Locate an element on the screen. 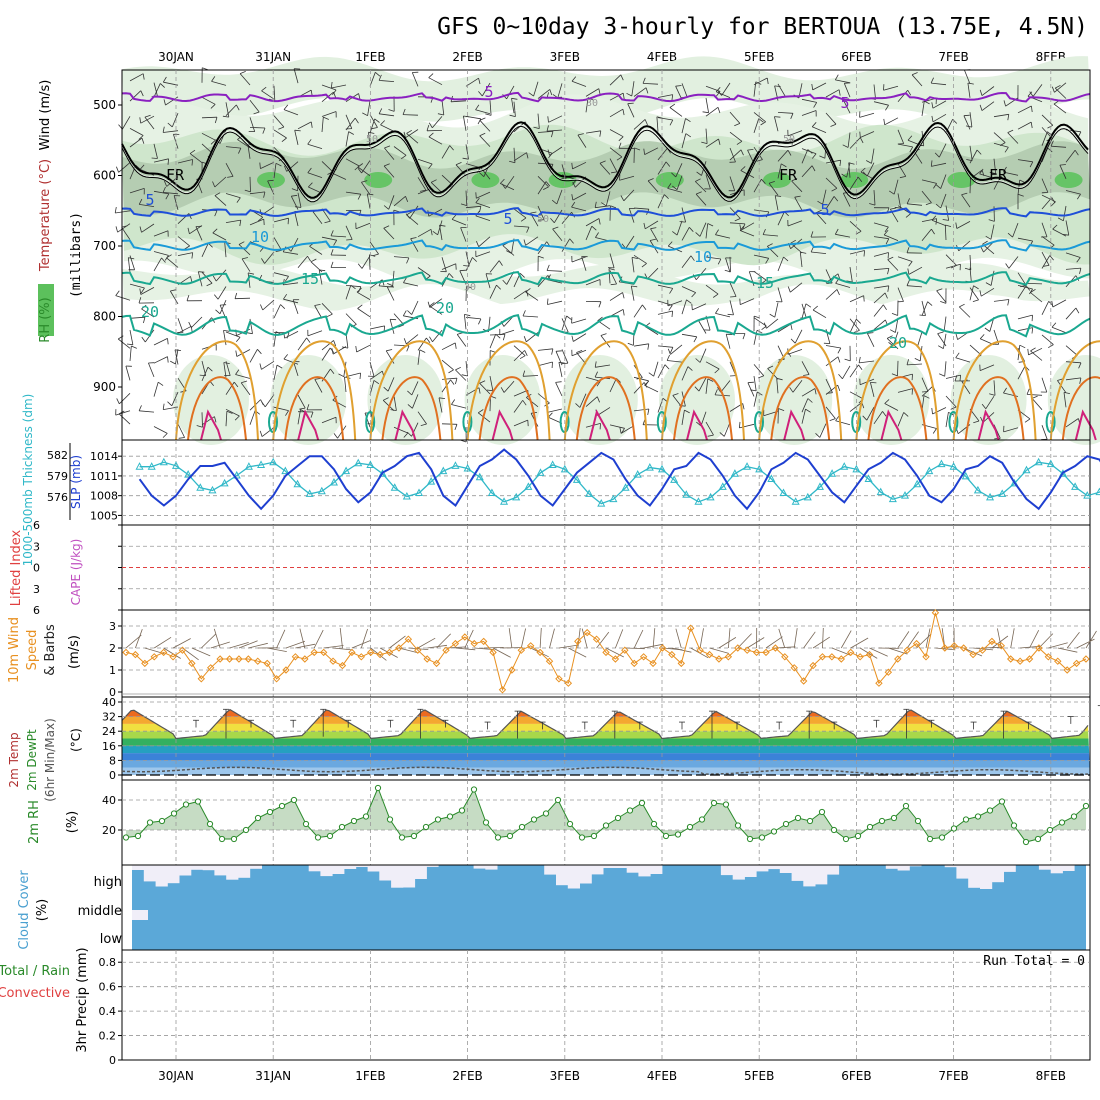 The image size is (1100, 1100). rh-lobe is located at coordinates (308, 400).